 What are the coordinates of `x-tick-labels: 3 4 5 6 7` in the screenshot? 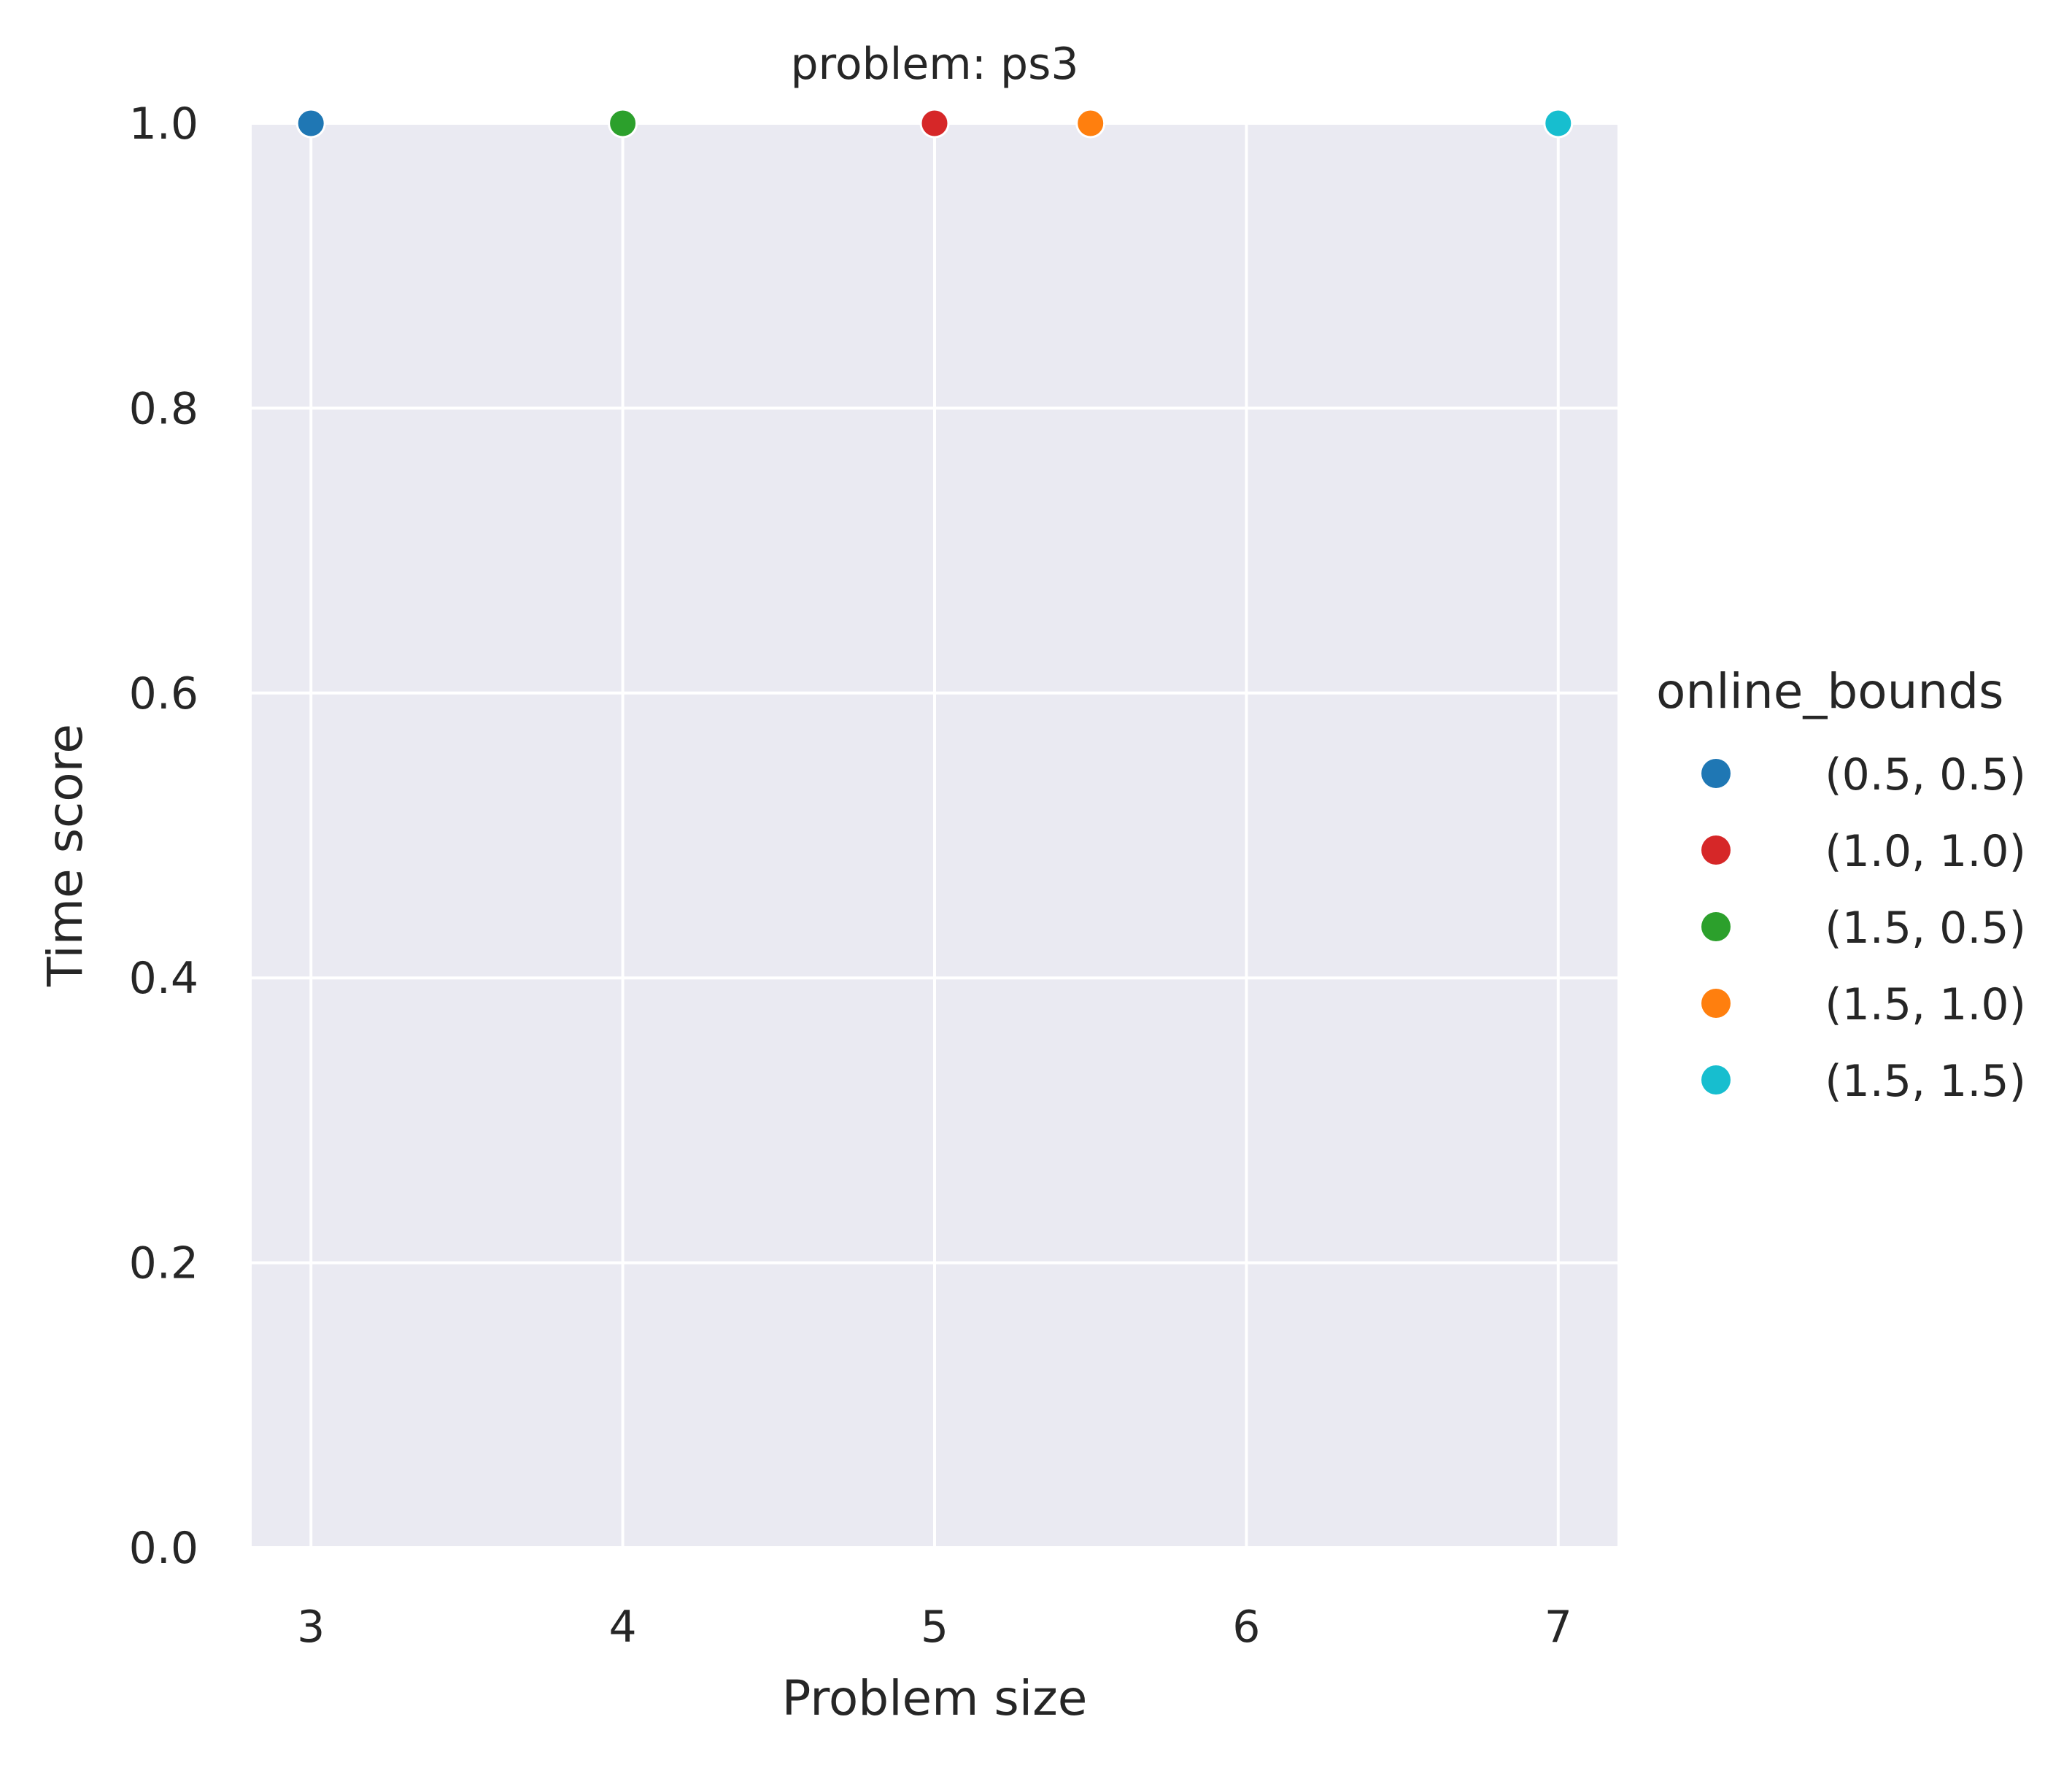 It's located at (934, 1627).